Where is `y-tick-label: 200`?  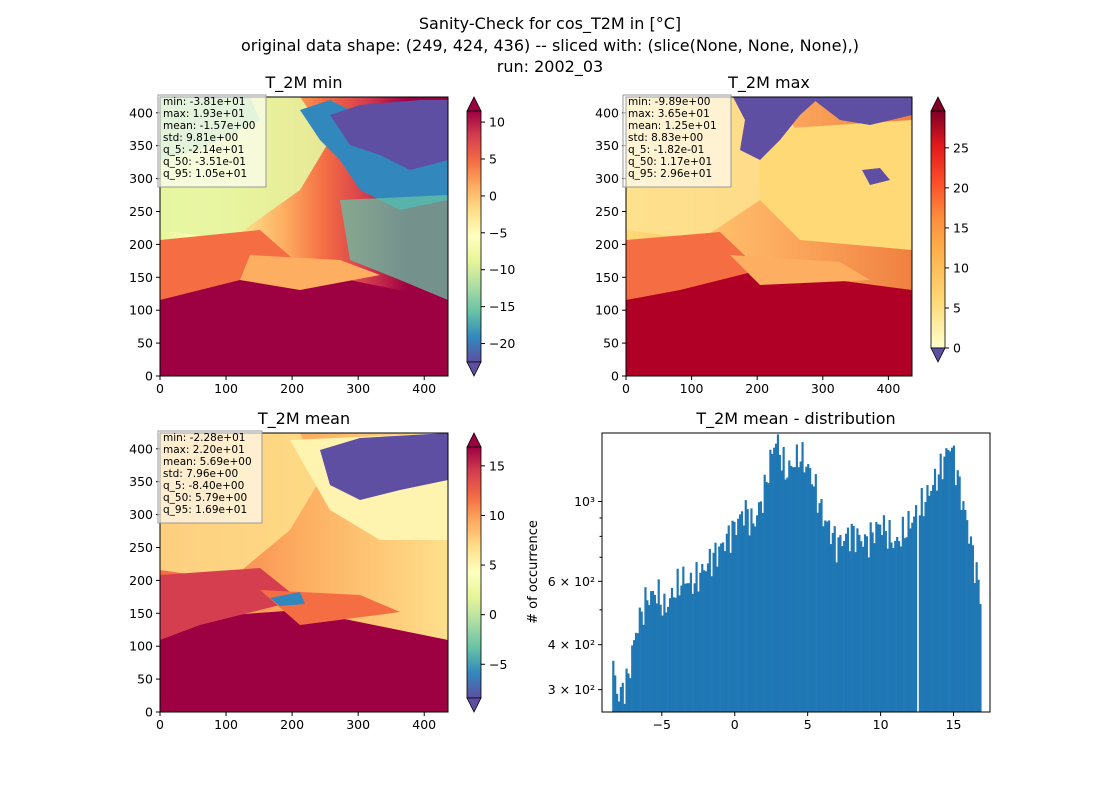 y-tick-label: 200 is located at coordinates (607, 244).